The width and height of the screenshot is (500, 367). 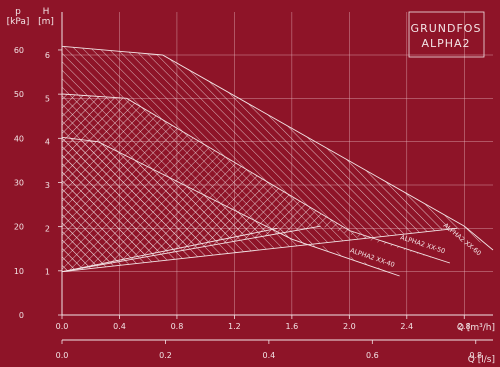 I want to click on x-tick-label: 0.4, so click(x=119, y=326).